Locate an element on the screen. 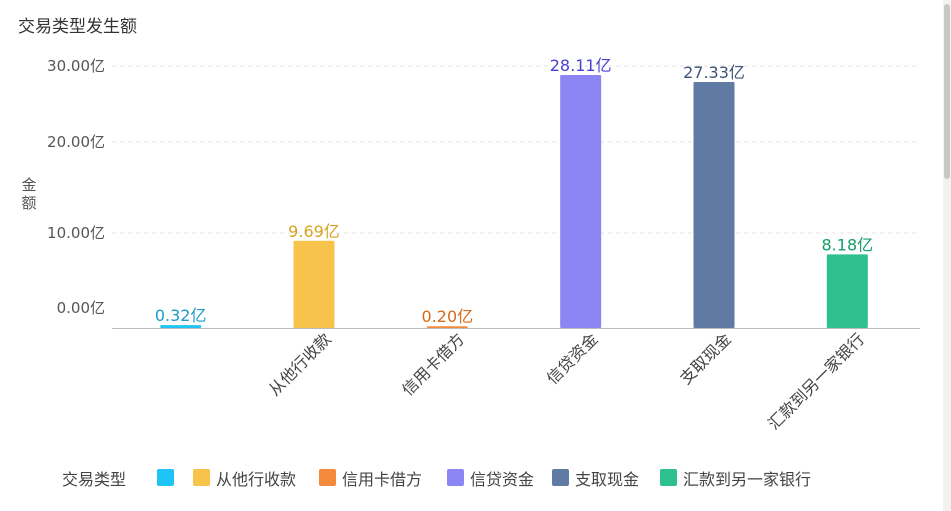 The height and width of the screenshot is (511, 951). legend-item-label: 信用卡借方 is located at coordinates (382, 479).